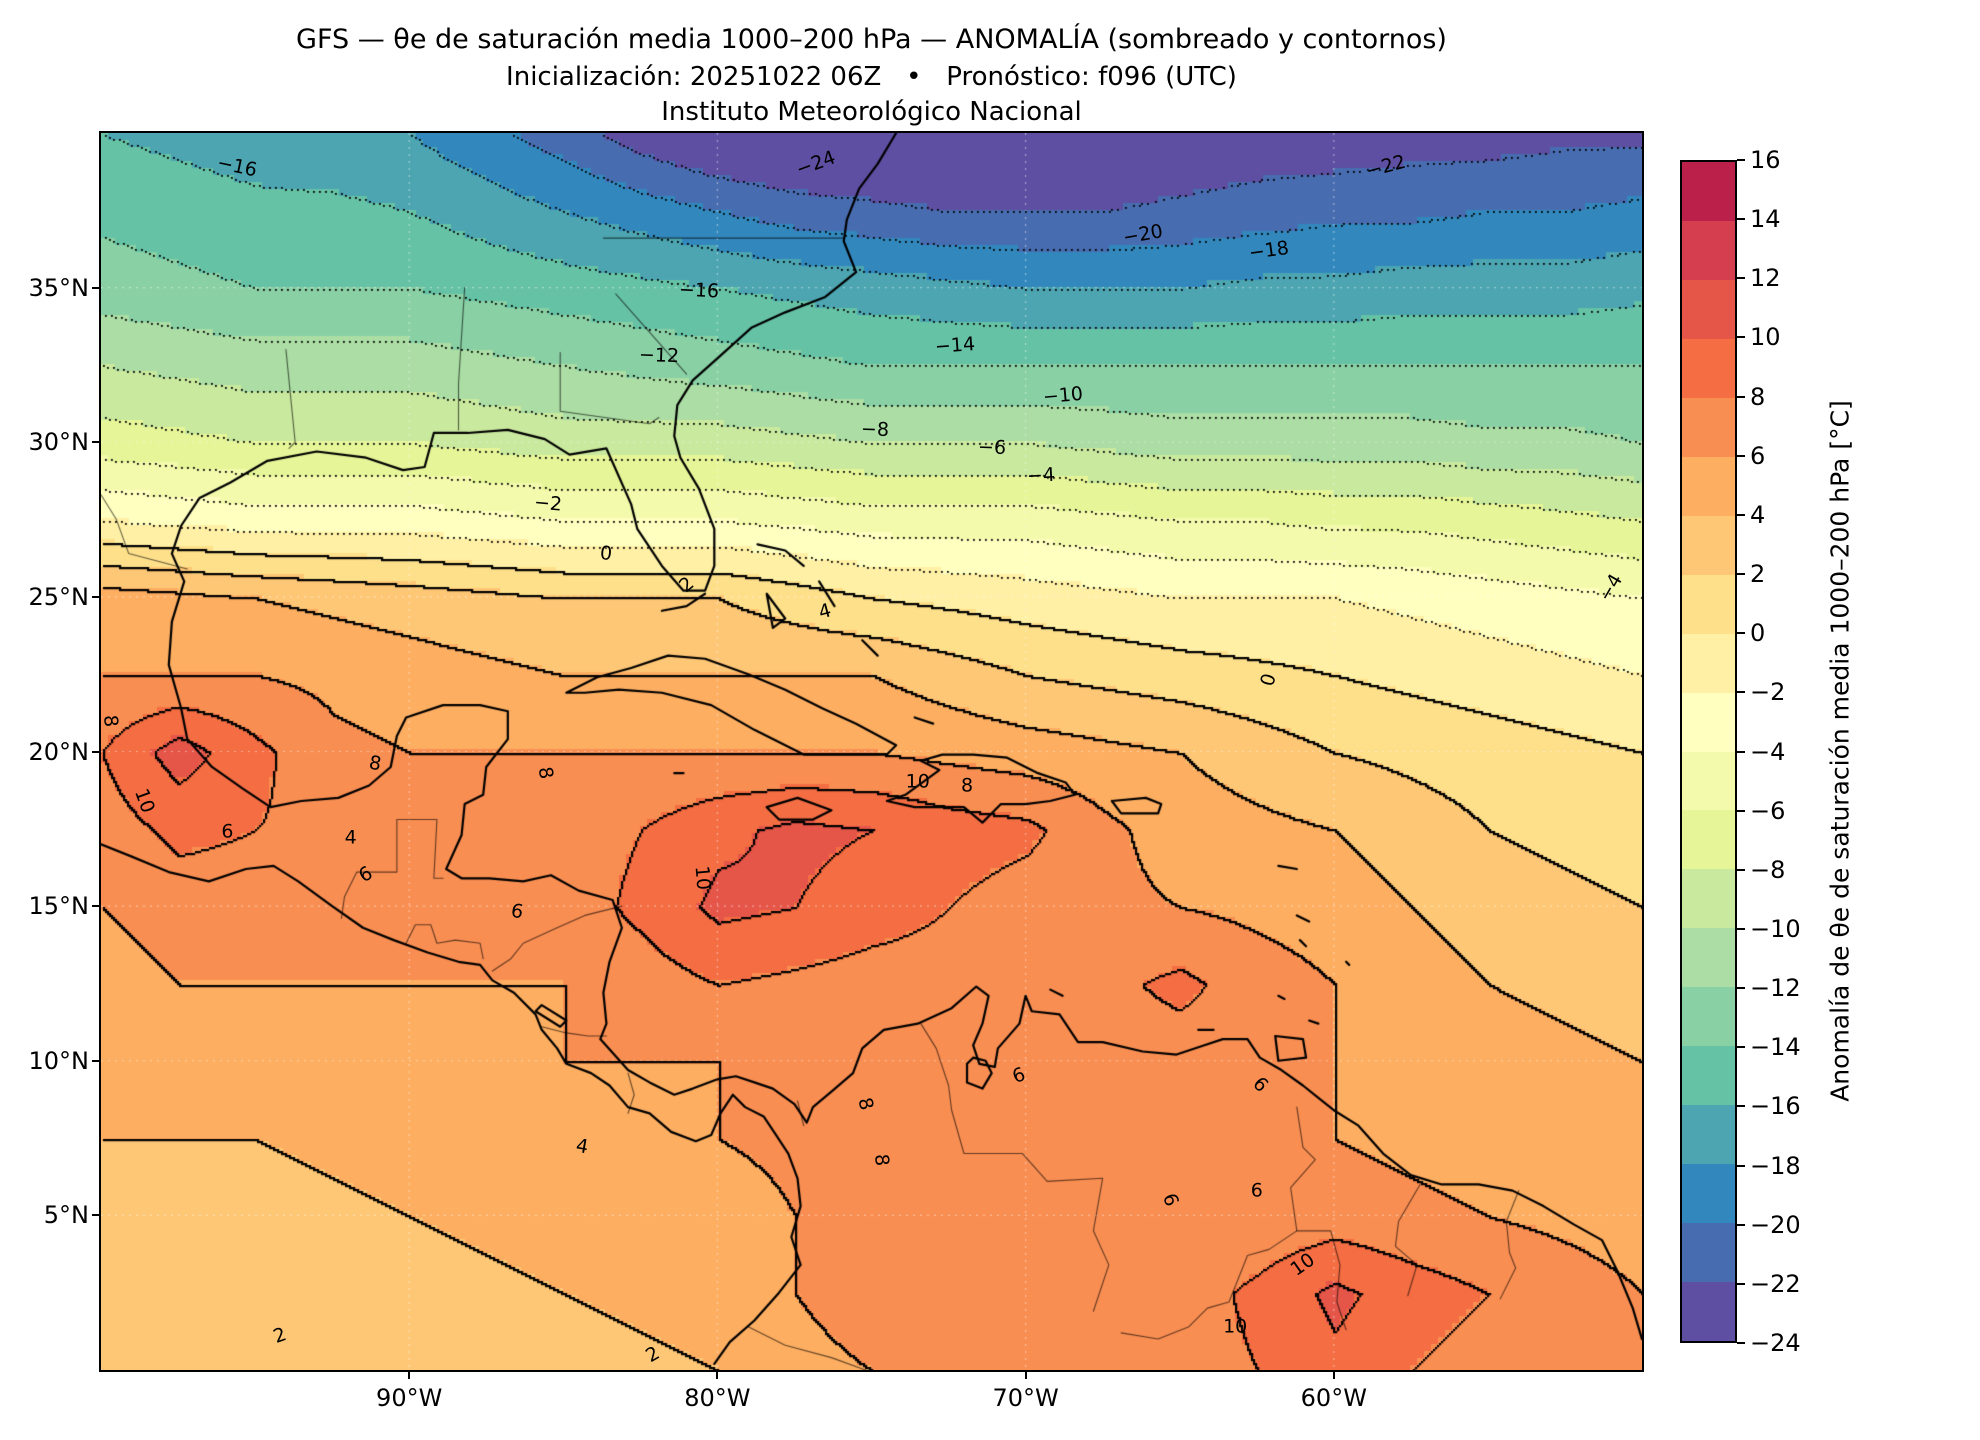  I want to click on colorbar-tick-label: 0, so click(1758, 633).